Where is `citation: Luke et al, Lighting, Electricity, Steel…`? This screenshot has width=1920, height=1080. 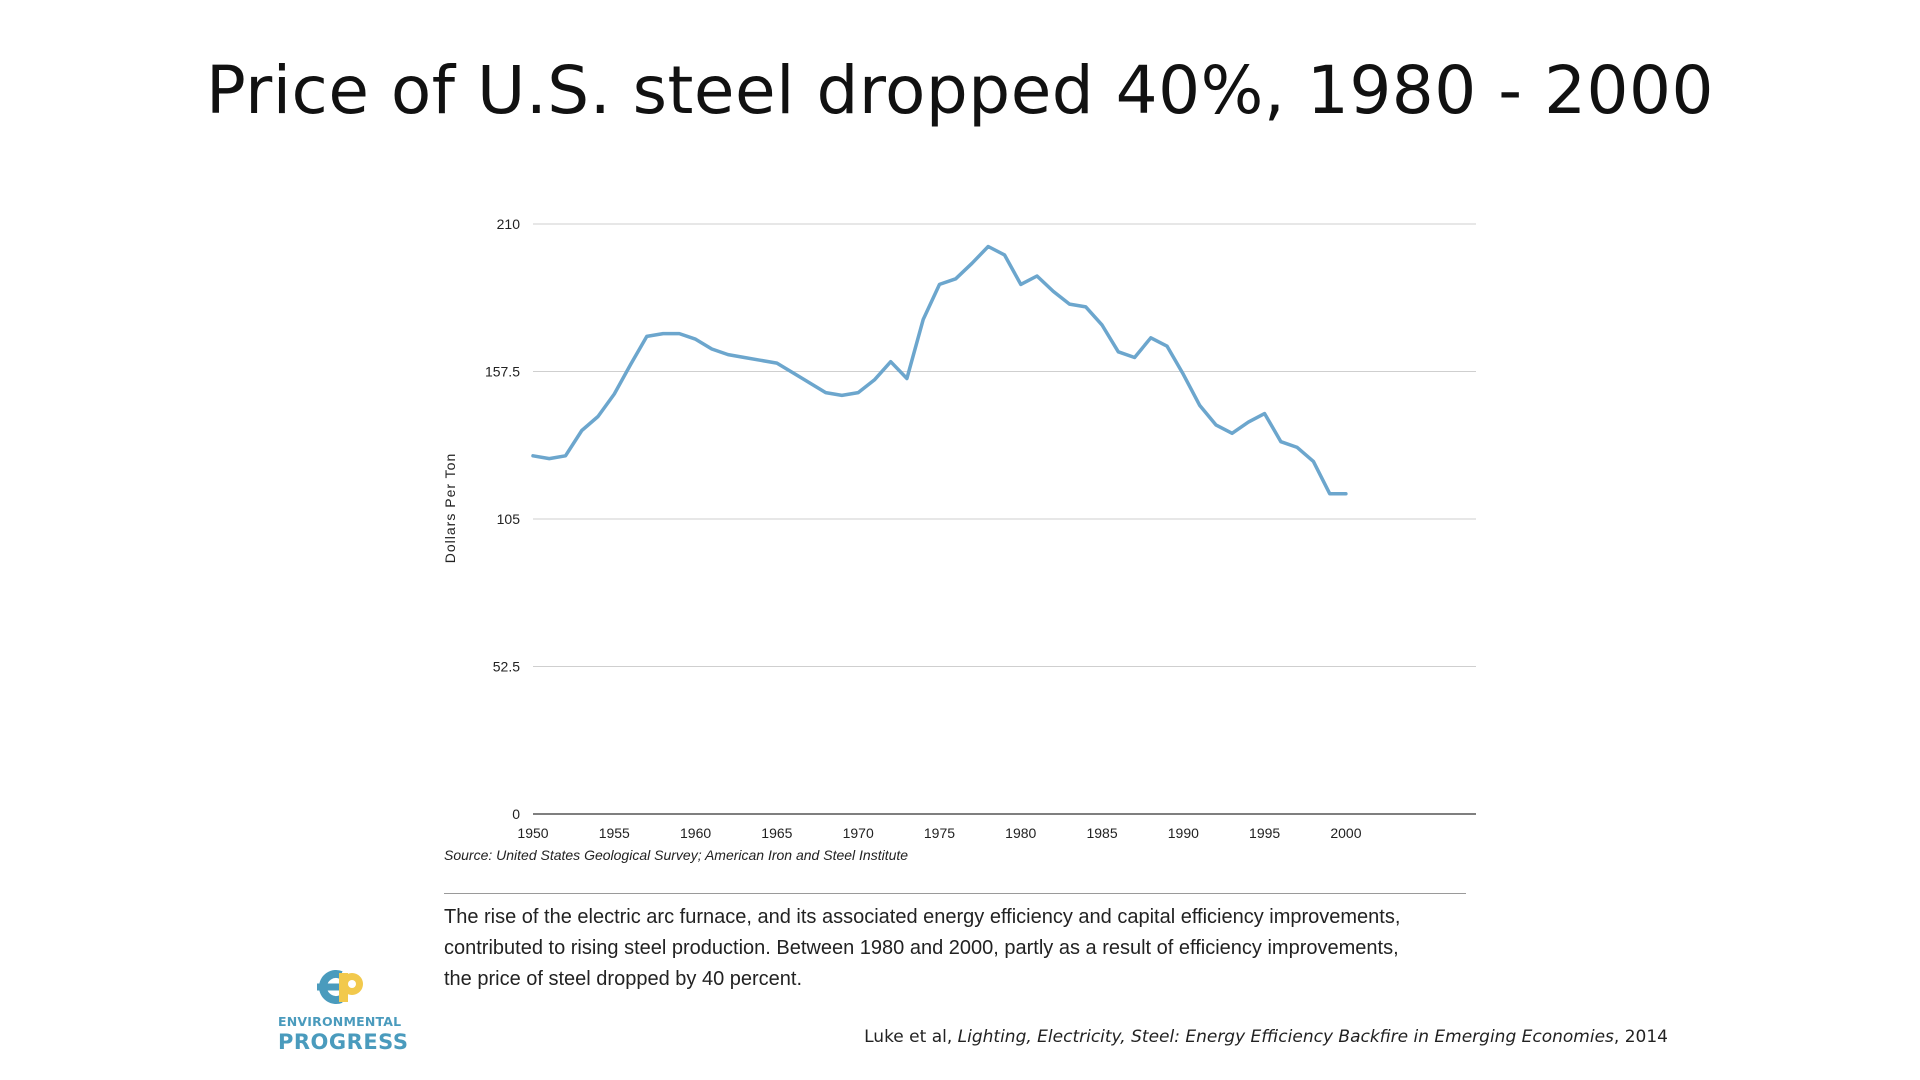 citation: Luke et al, Lighting, Electricity, Steel… is located at coordinates (1266, 1037).